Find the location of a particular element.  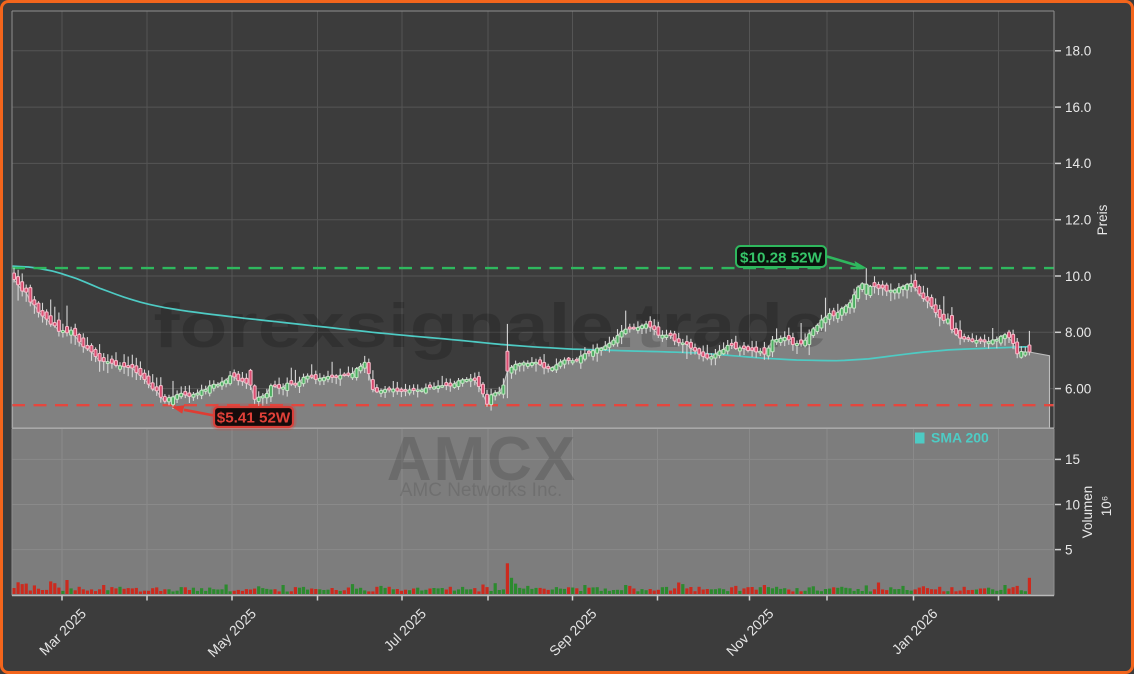

svg-text: 18.0 is located at coordinates (1078, 51).